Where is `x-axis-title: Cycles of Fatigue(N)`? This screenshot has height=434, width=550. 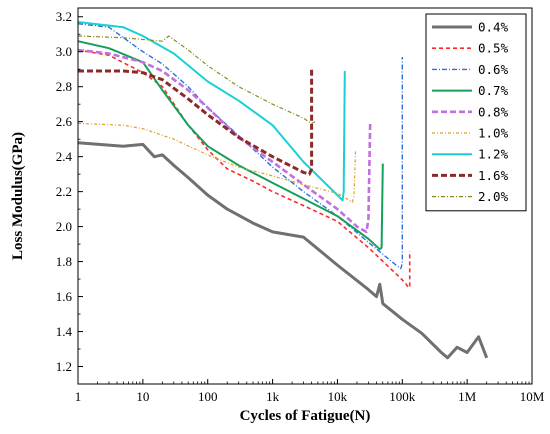
x-axis-title: Cycles of Fatigue(N) is located at coordinates (305, 416).